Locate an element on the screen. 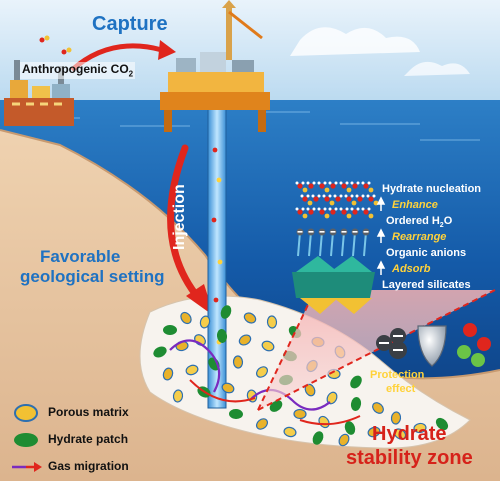 The image size is (500, 481). co2-molecules-air is located at coordinates (55, 45).